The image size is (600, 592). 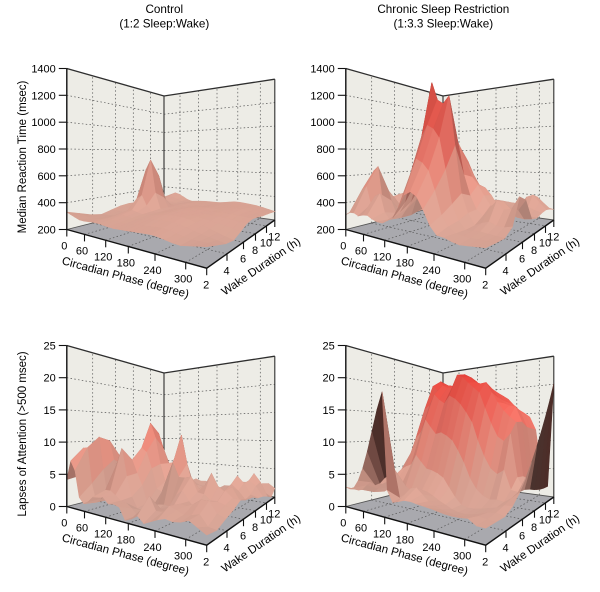 What do you see at coordinates (164, 9) in the screenshot?
I see `svg-text: Control` at bounding box center [164, 9].